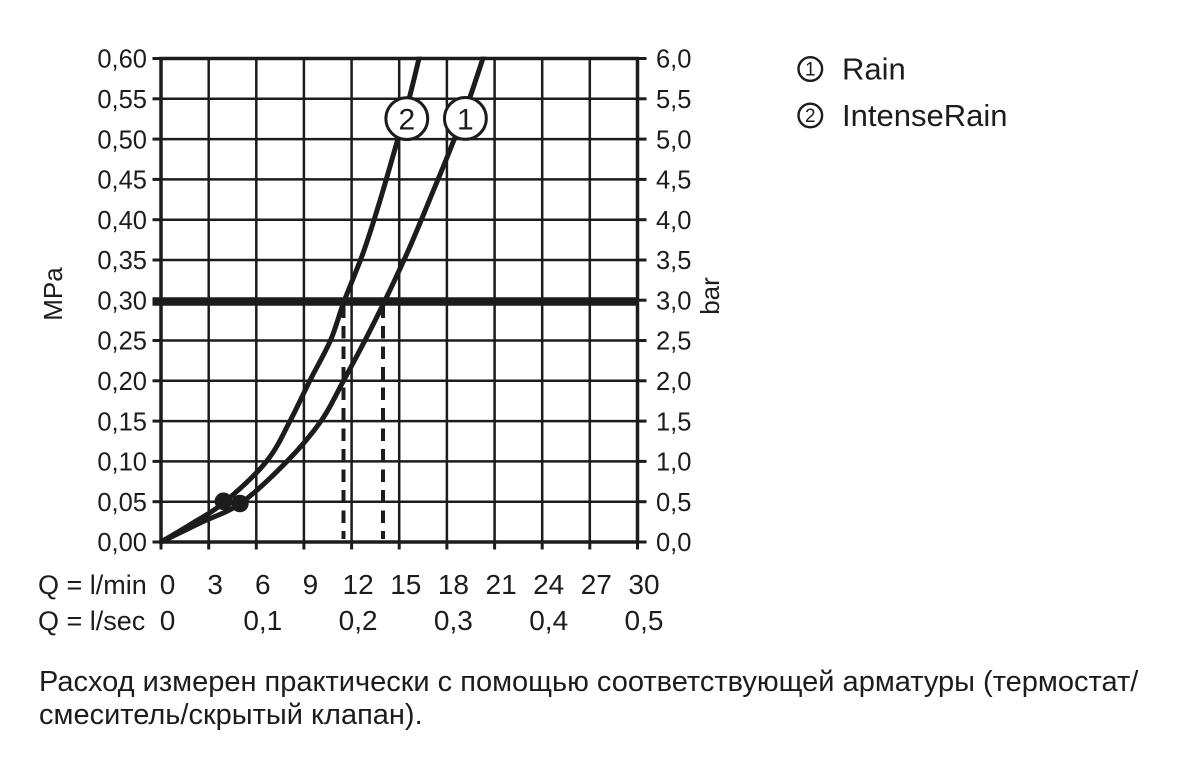 This screenshot has height=765, width=1200. What do you see at coordinates (874, 69) in the screenshot?
I see `svg-text: Rain` at bounding box center [874, 69].